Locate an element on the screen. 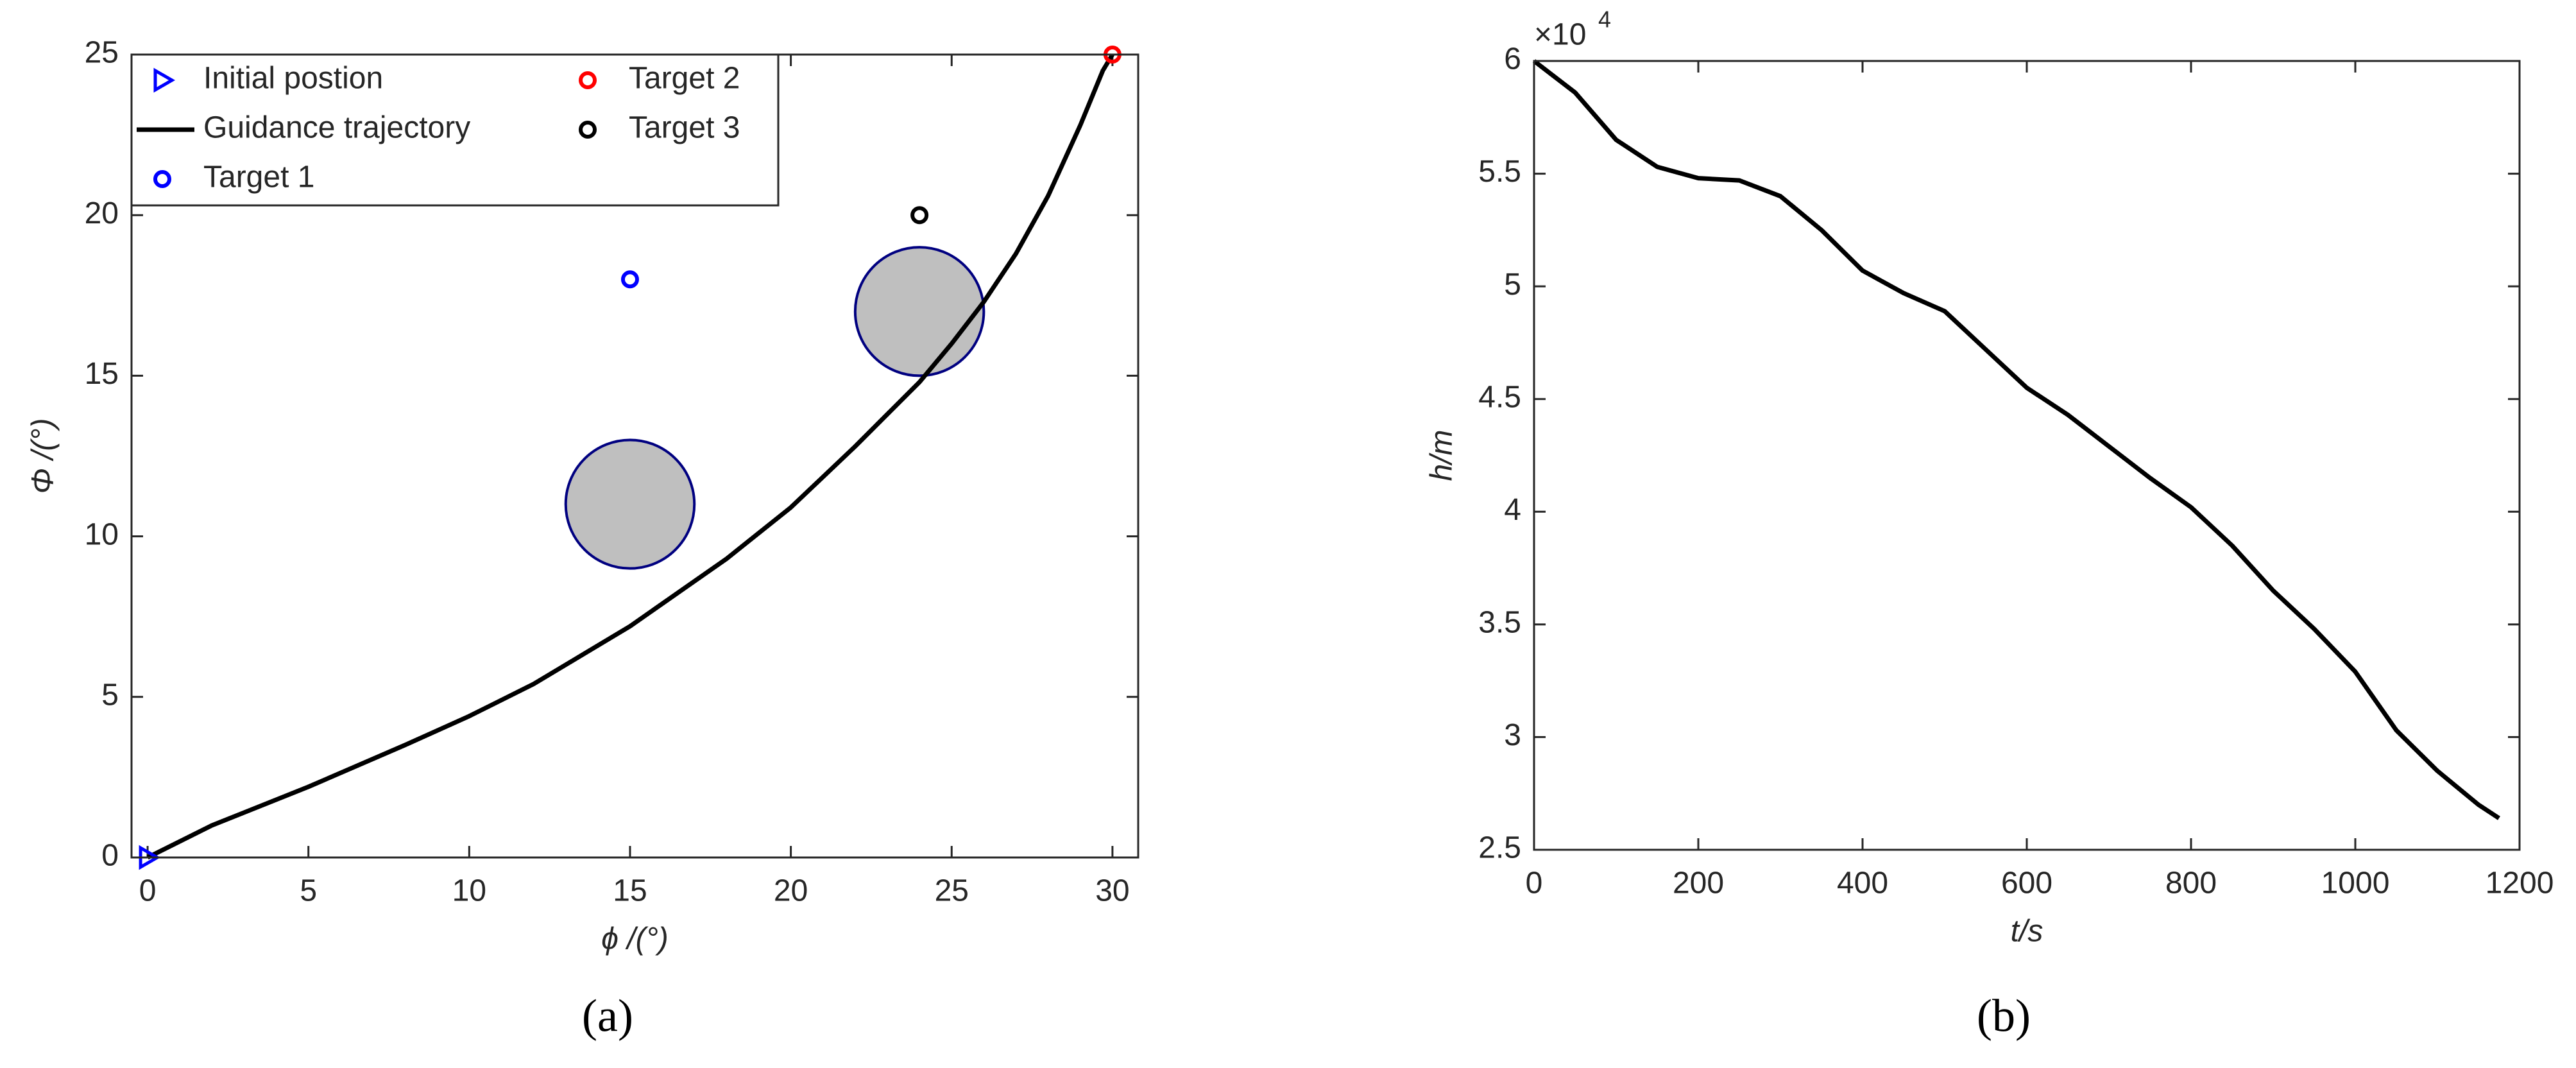 The image size is (2576, 1068). y-tick-label: 3.5 is located at coordinates (1499, 623).